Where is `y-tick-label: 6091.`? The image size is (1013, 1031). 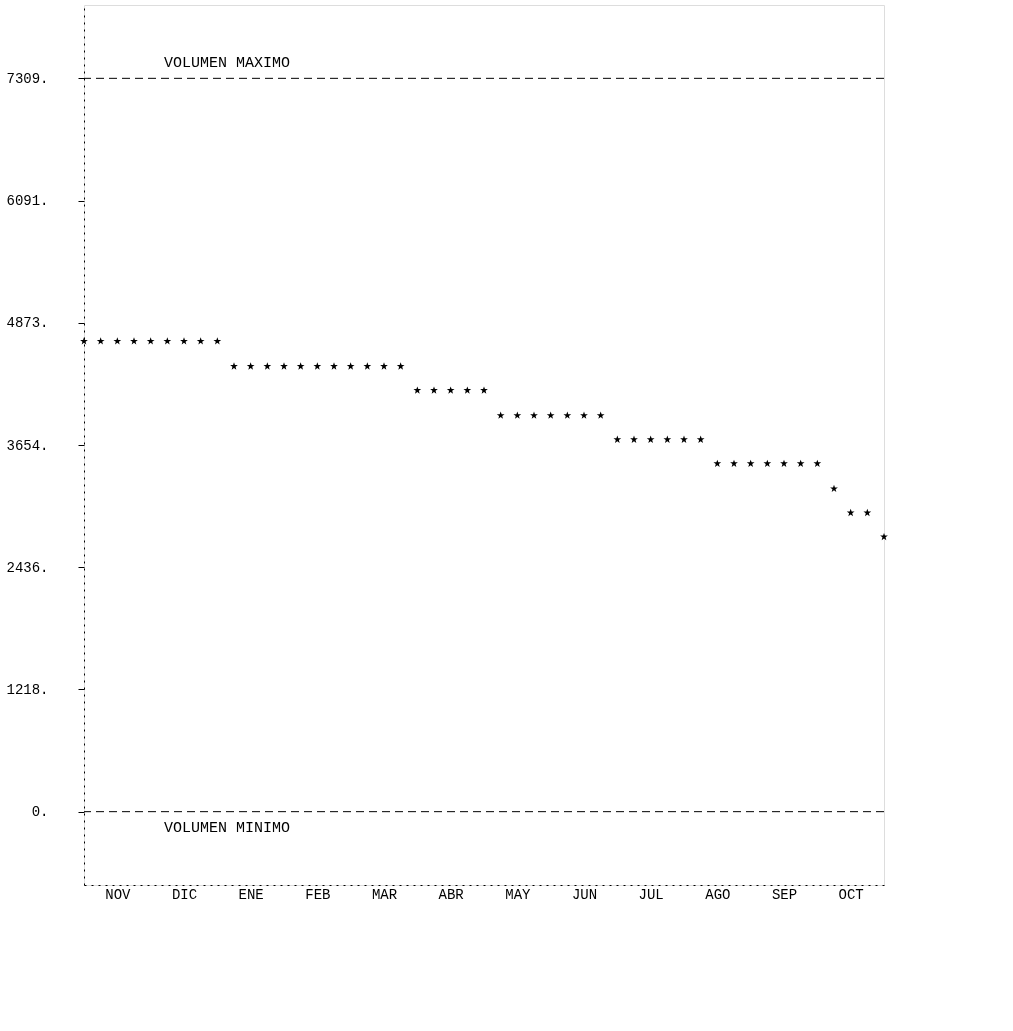
y-tick-label: 6091. is located at coordinates (27, 201).